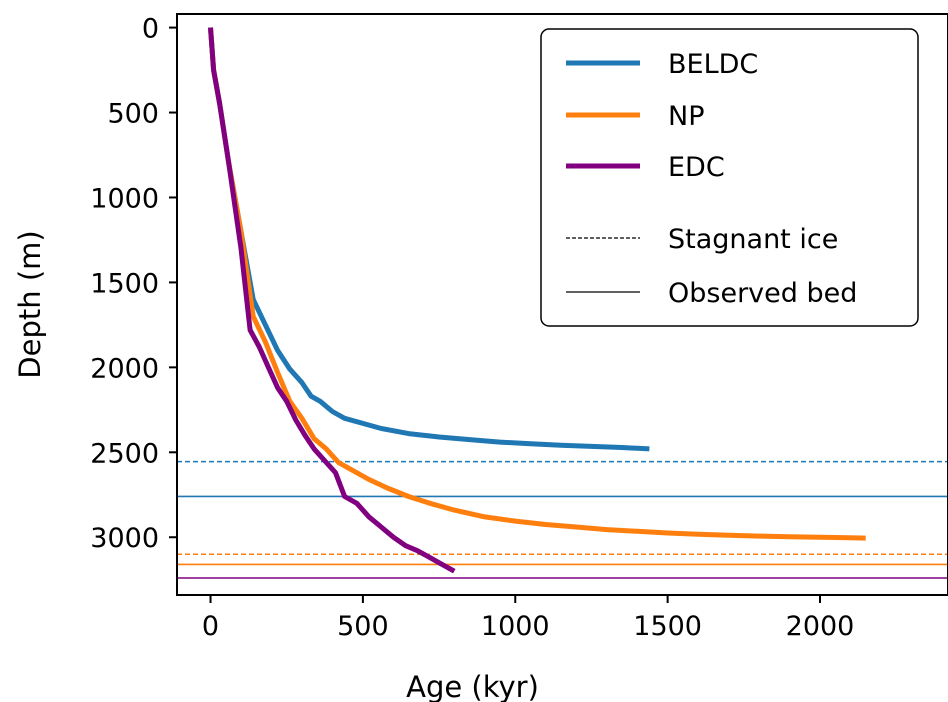  Describe the element at coordinates (696, 167) in the screenshot. I see `legend-label-edc: EDC` at that location.